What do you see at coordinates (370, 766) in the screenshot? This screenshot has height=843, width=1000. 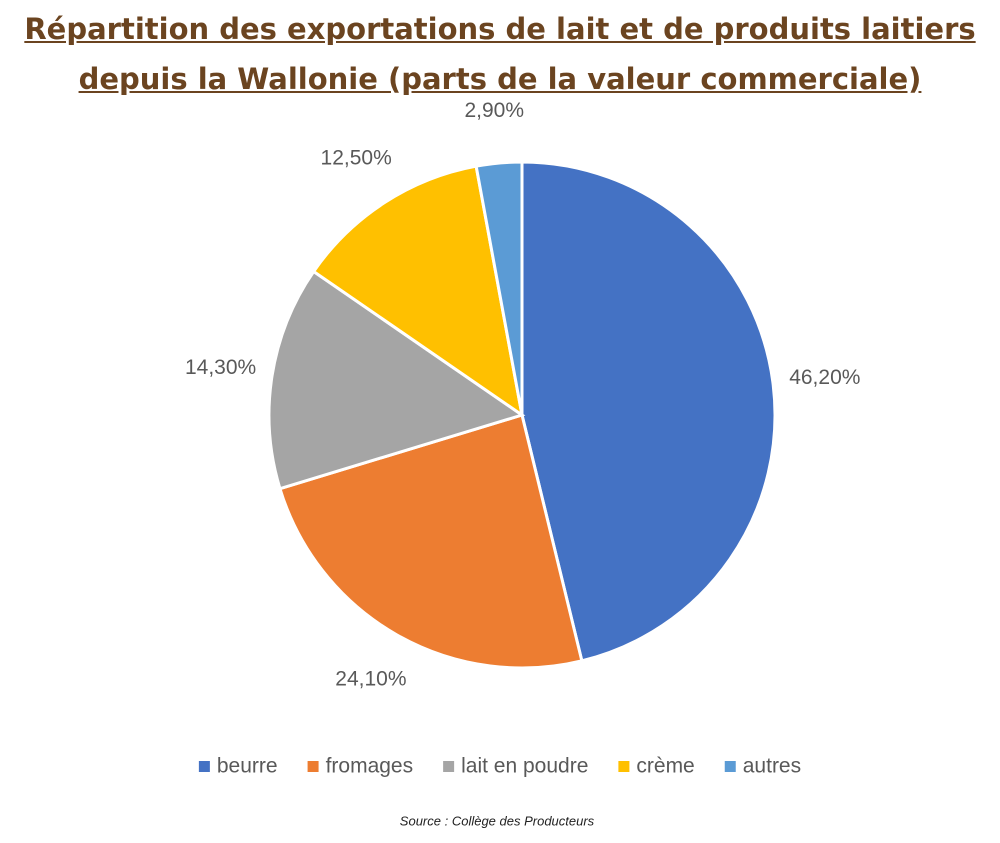 I see `legend-label: fromages` at bounding box center [370, 766].